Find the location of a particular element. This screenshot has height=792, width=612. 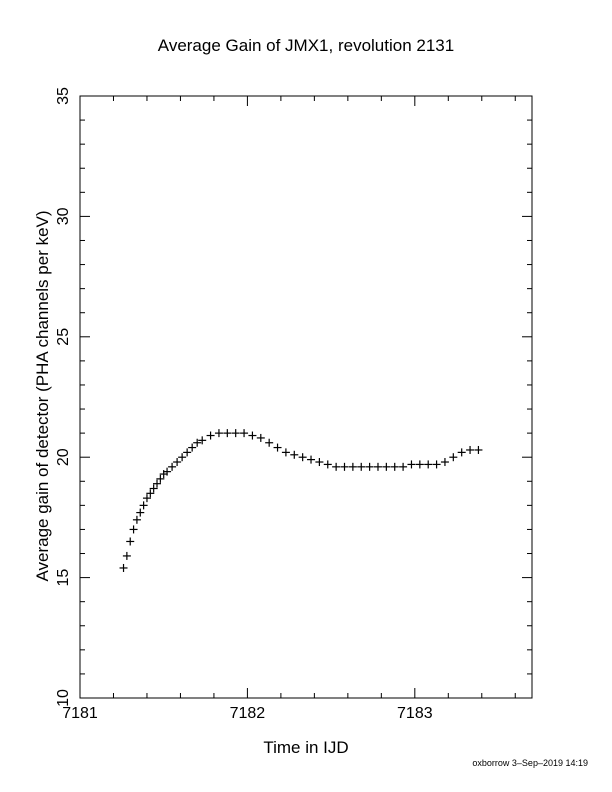

x-tick-label: 7183 is located at coordinates (415, 713).